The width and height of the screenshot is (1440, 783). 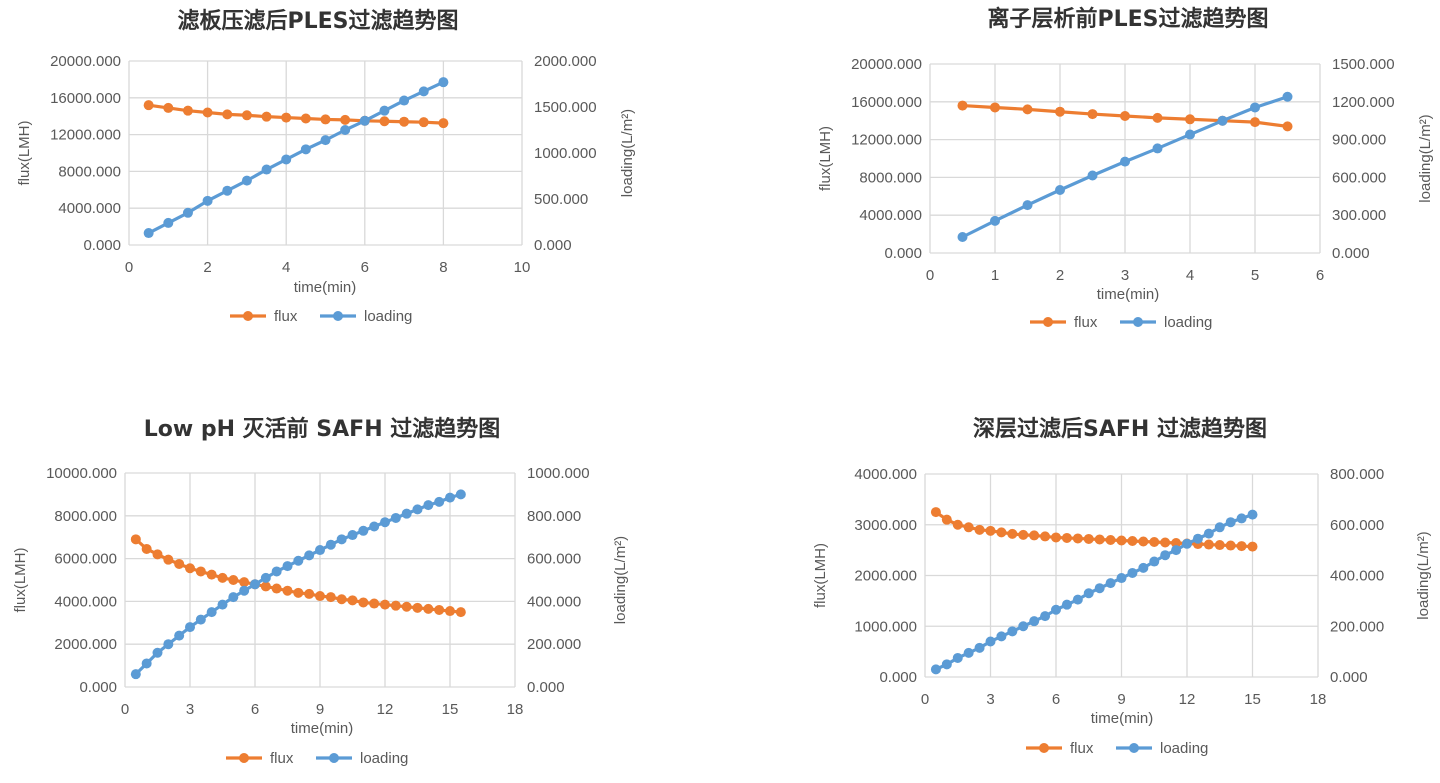 I want to click on y-tick-label: 4000.000, so click(x=85, y=601).